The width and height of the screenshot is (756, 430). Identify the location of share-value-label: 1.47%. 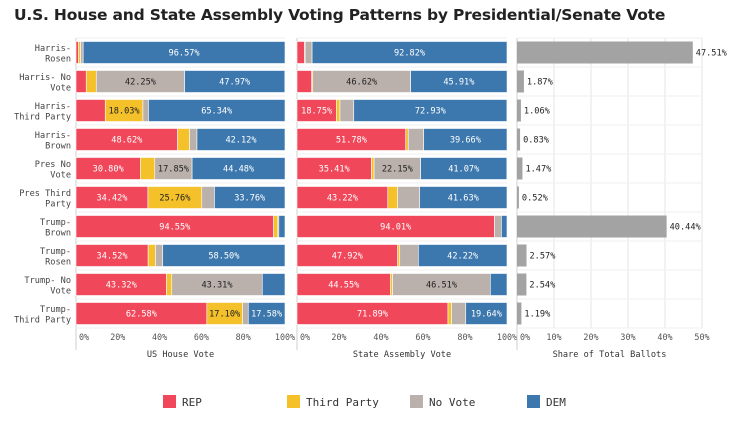
(538, 170).